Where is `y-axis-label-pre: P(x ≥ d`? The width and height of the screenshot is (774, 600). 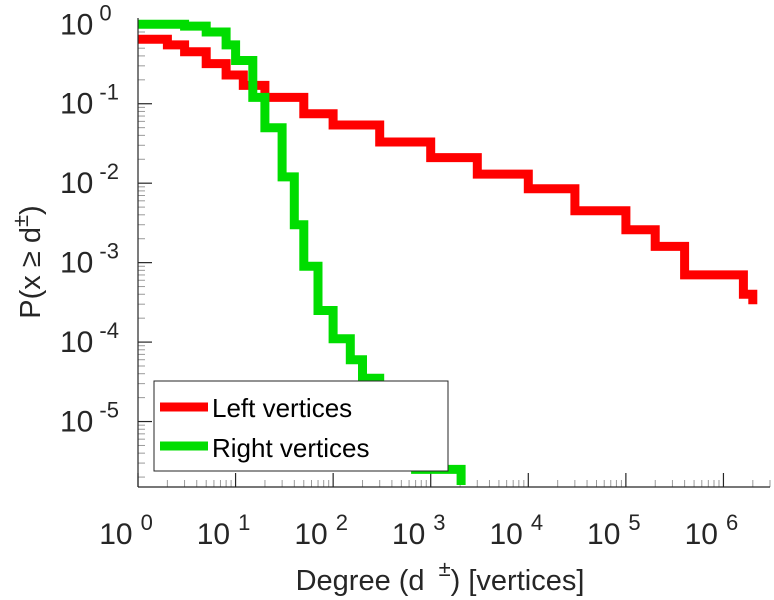
y-axis-label-pre: P(x ≥ d is located at coordinates (31, 273).